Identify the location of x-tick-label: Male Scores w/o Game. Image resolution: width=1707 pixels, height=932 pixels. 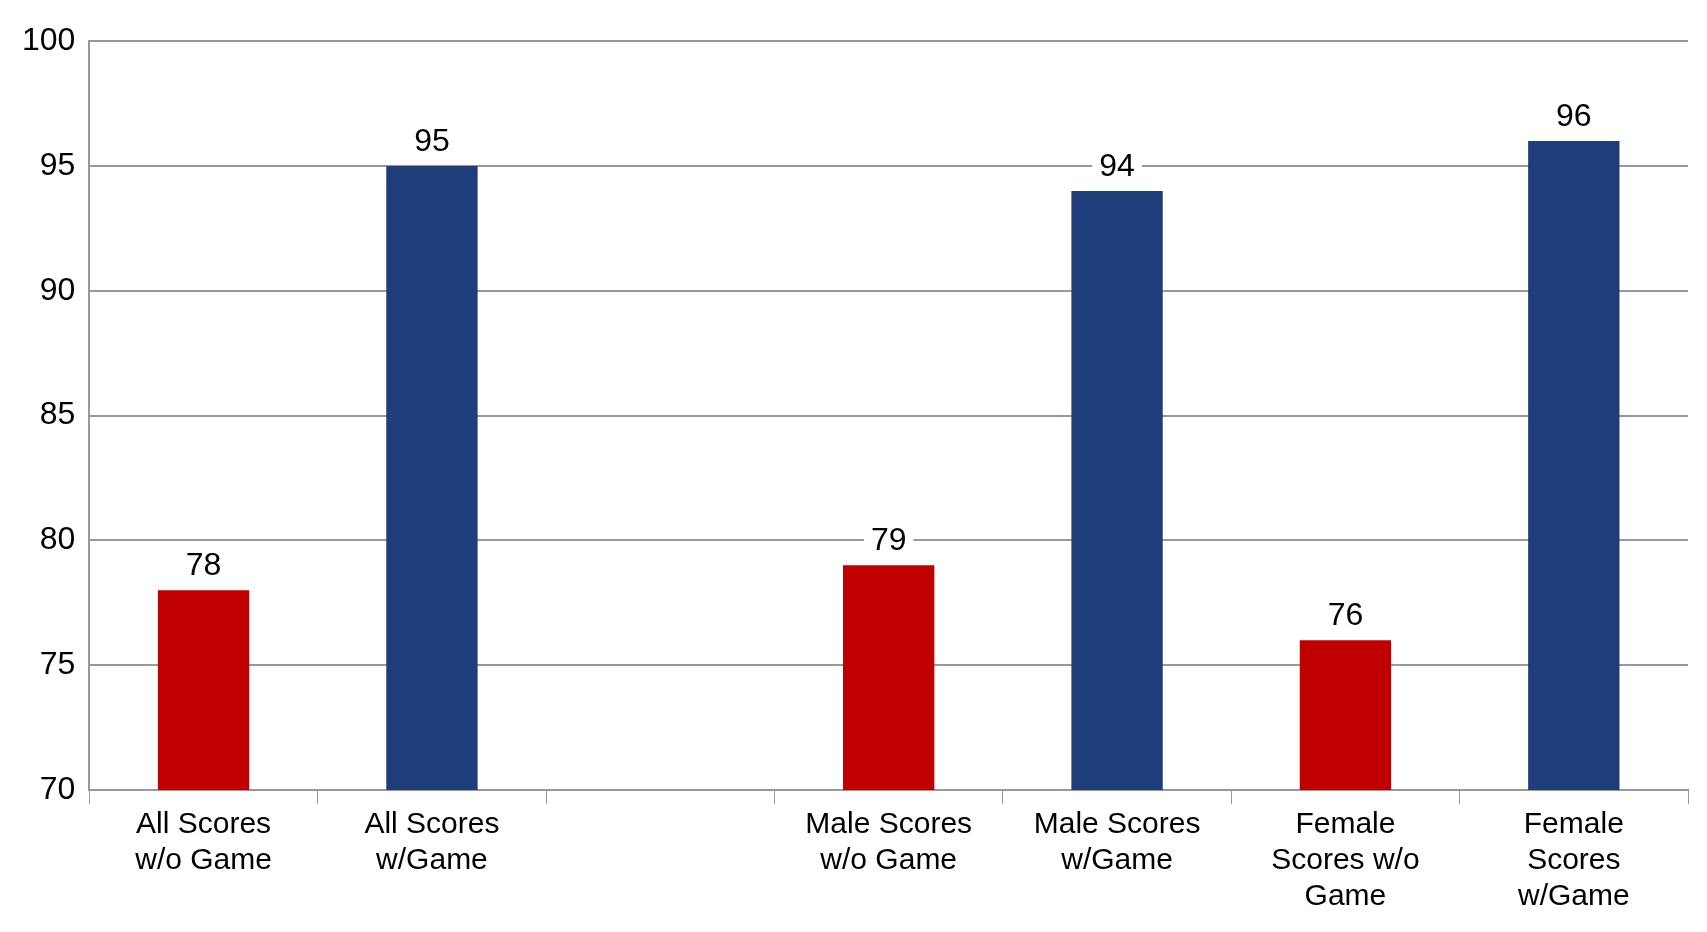
(889, 841).